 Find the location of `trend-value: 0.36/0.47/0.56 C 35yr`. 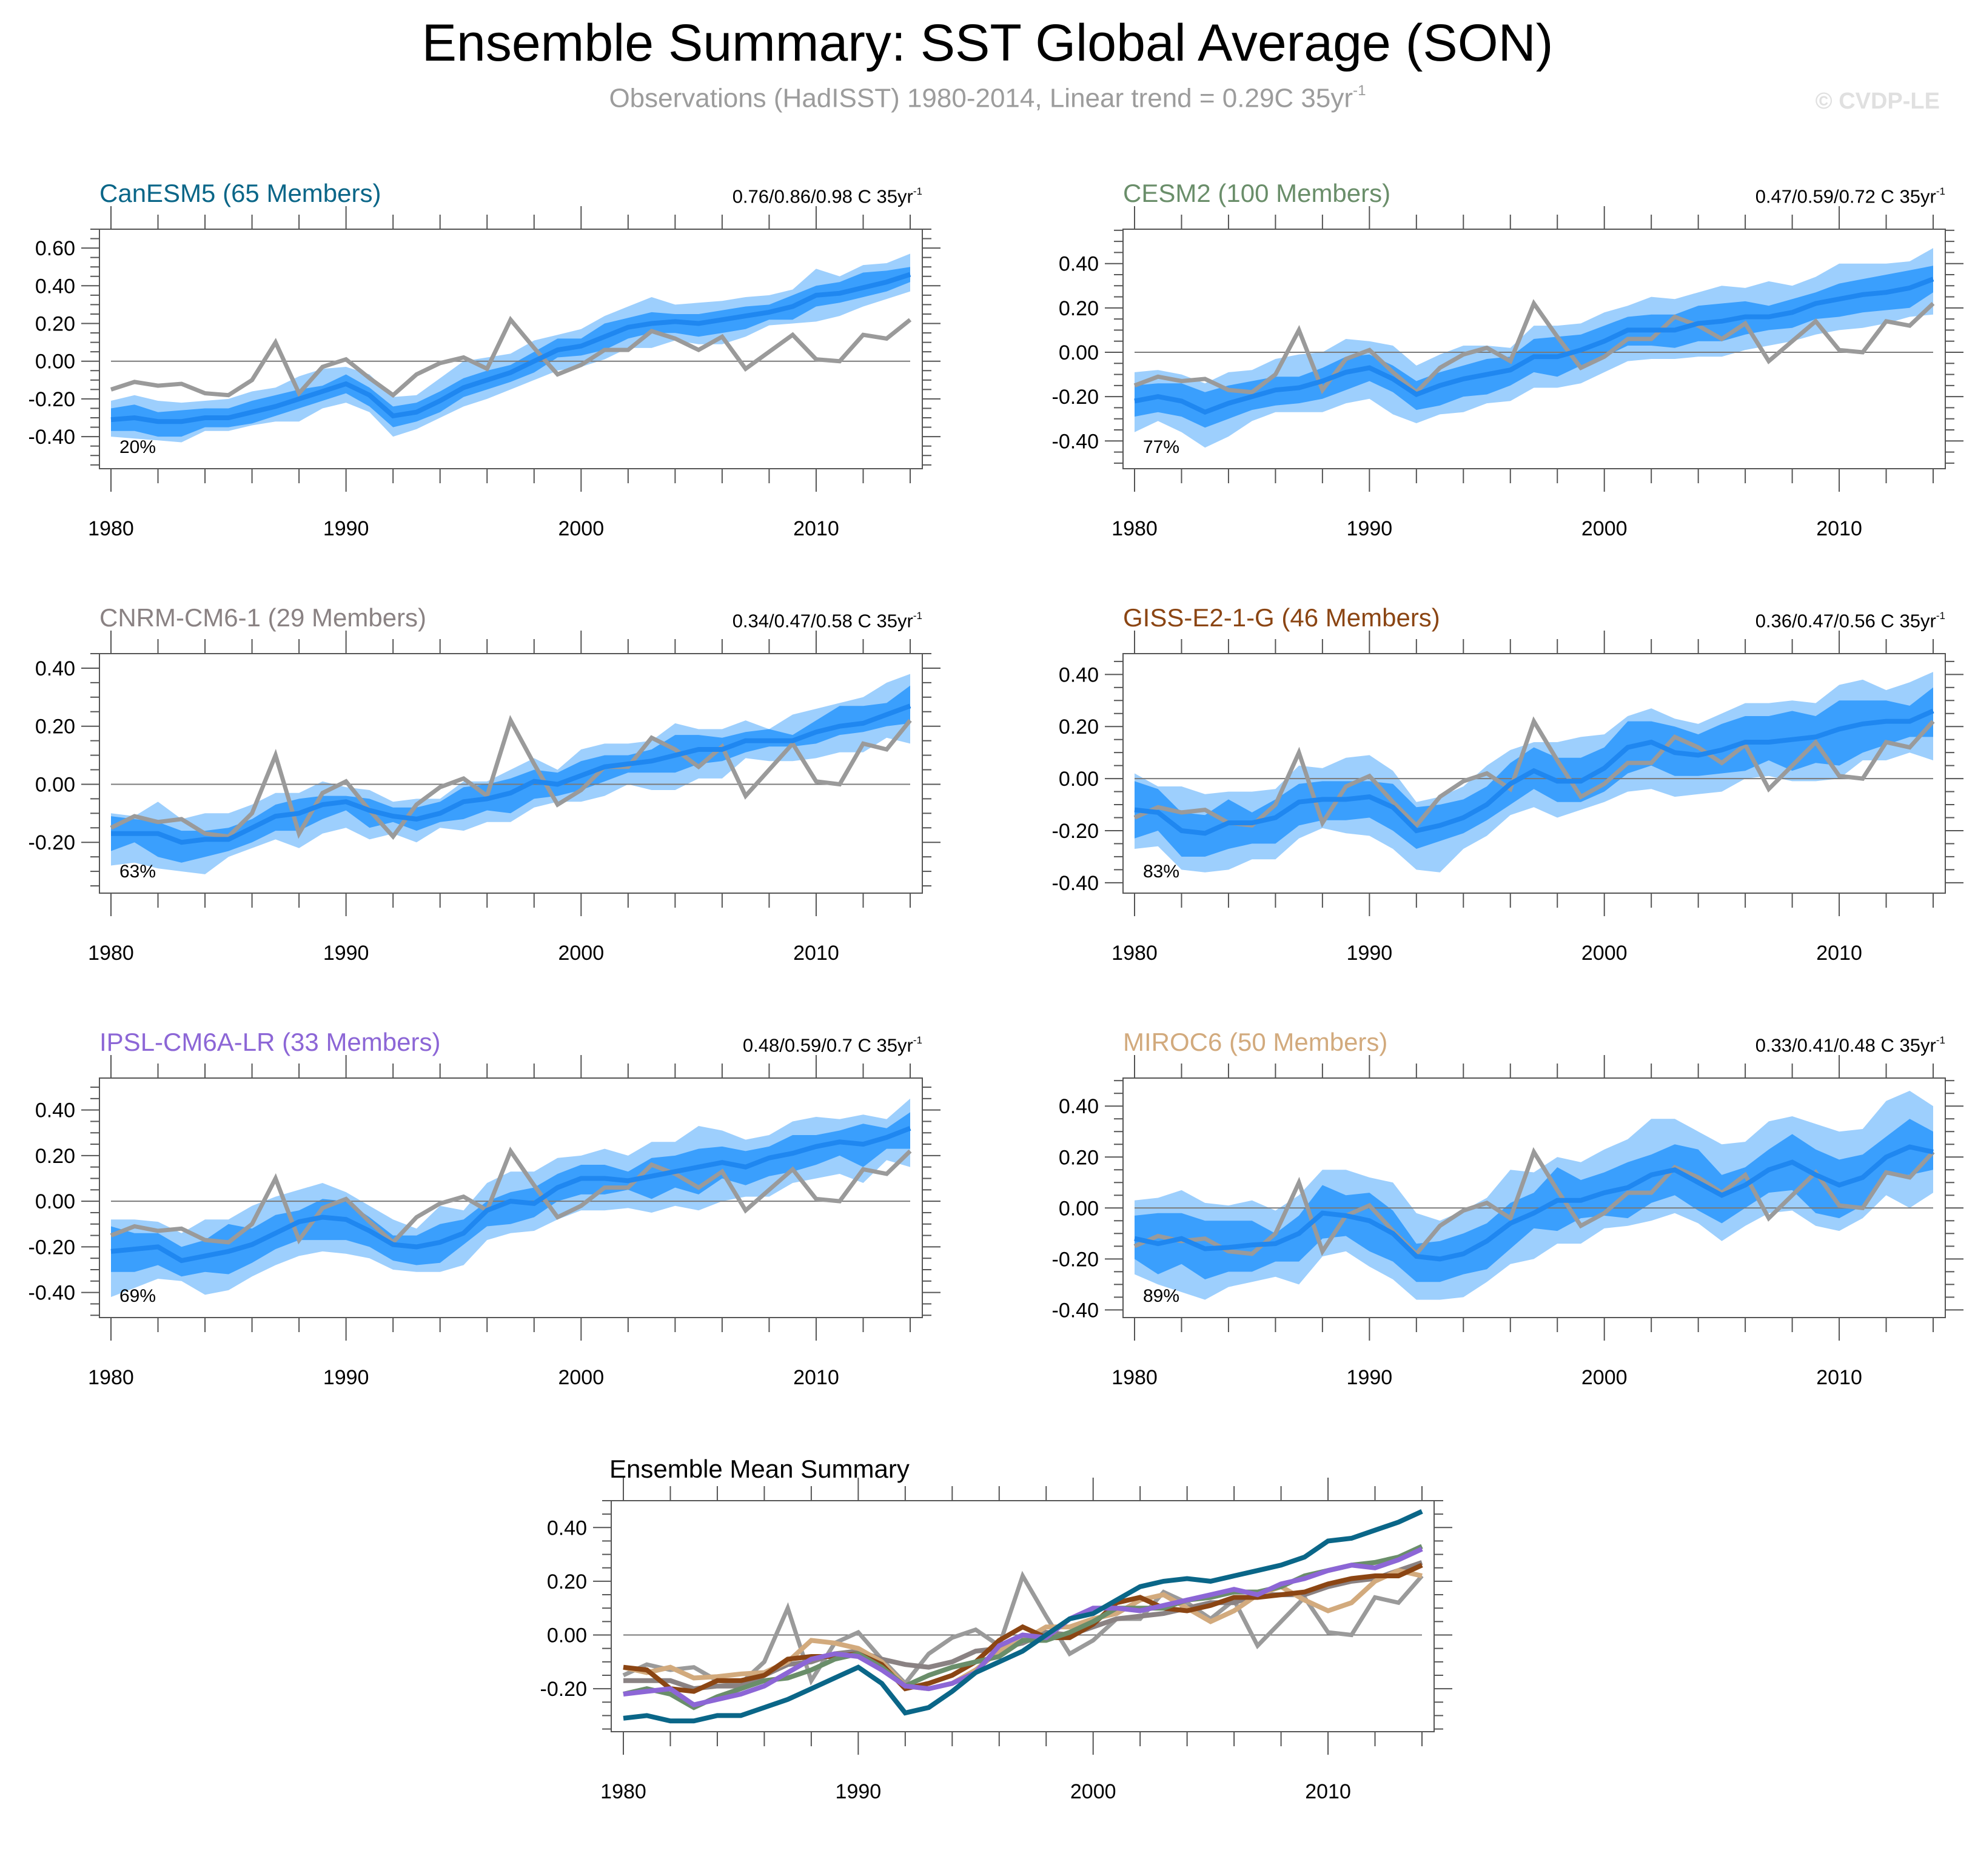

trend-value: 0.36/0.47/0.56 C 35yr is located at coordinates (1846, 621).